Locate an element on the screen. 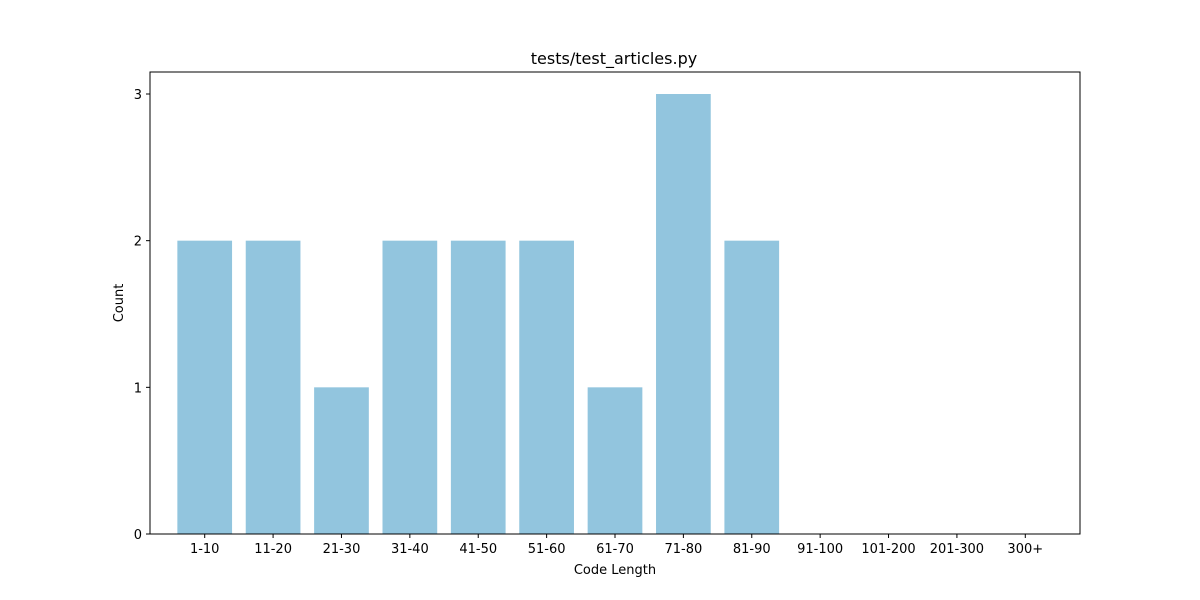 The width and height of the screenshot is (1200, 600). x-tick-label: 51-60 is located at coordinates (547, 549).